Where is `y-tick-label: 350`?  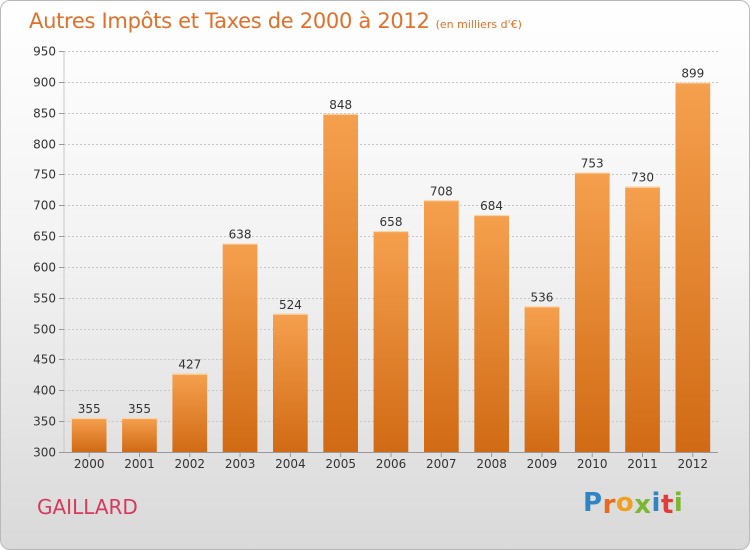
y-tick-label: 350 is located at coordinates (44, 422).